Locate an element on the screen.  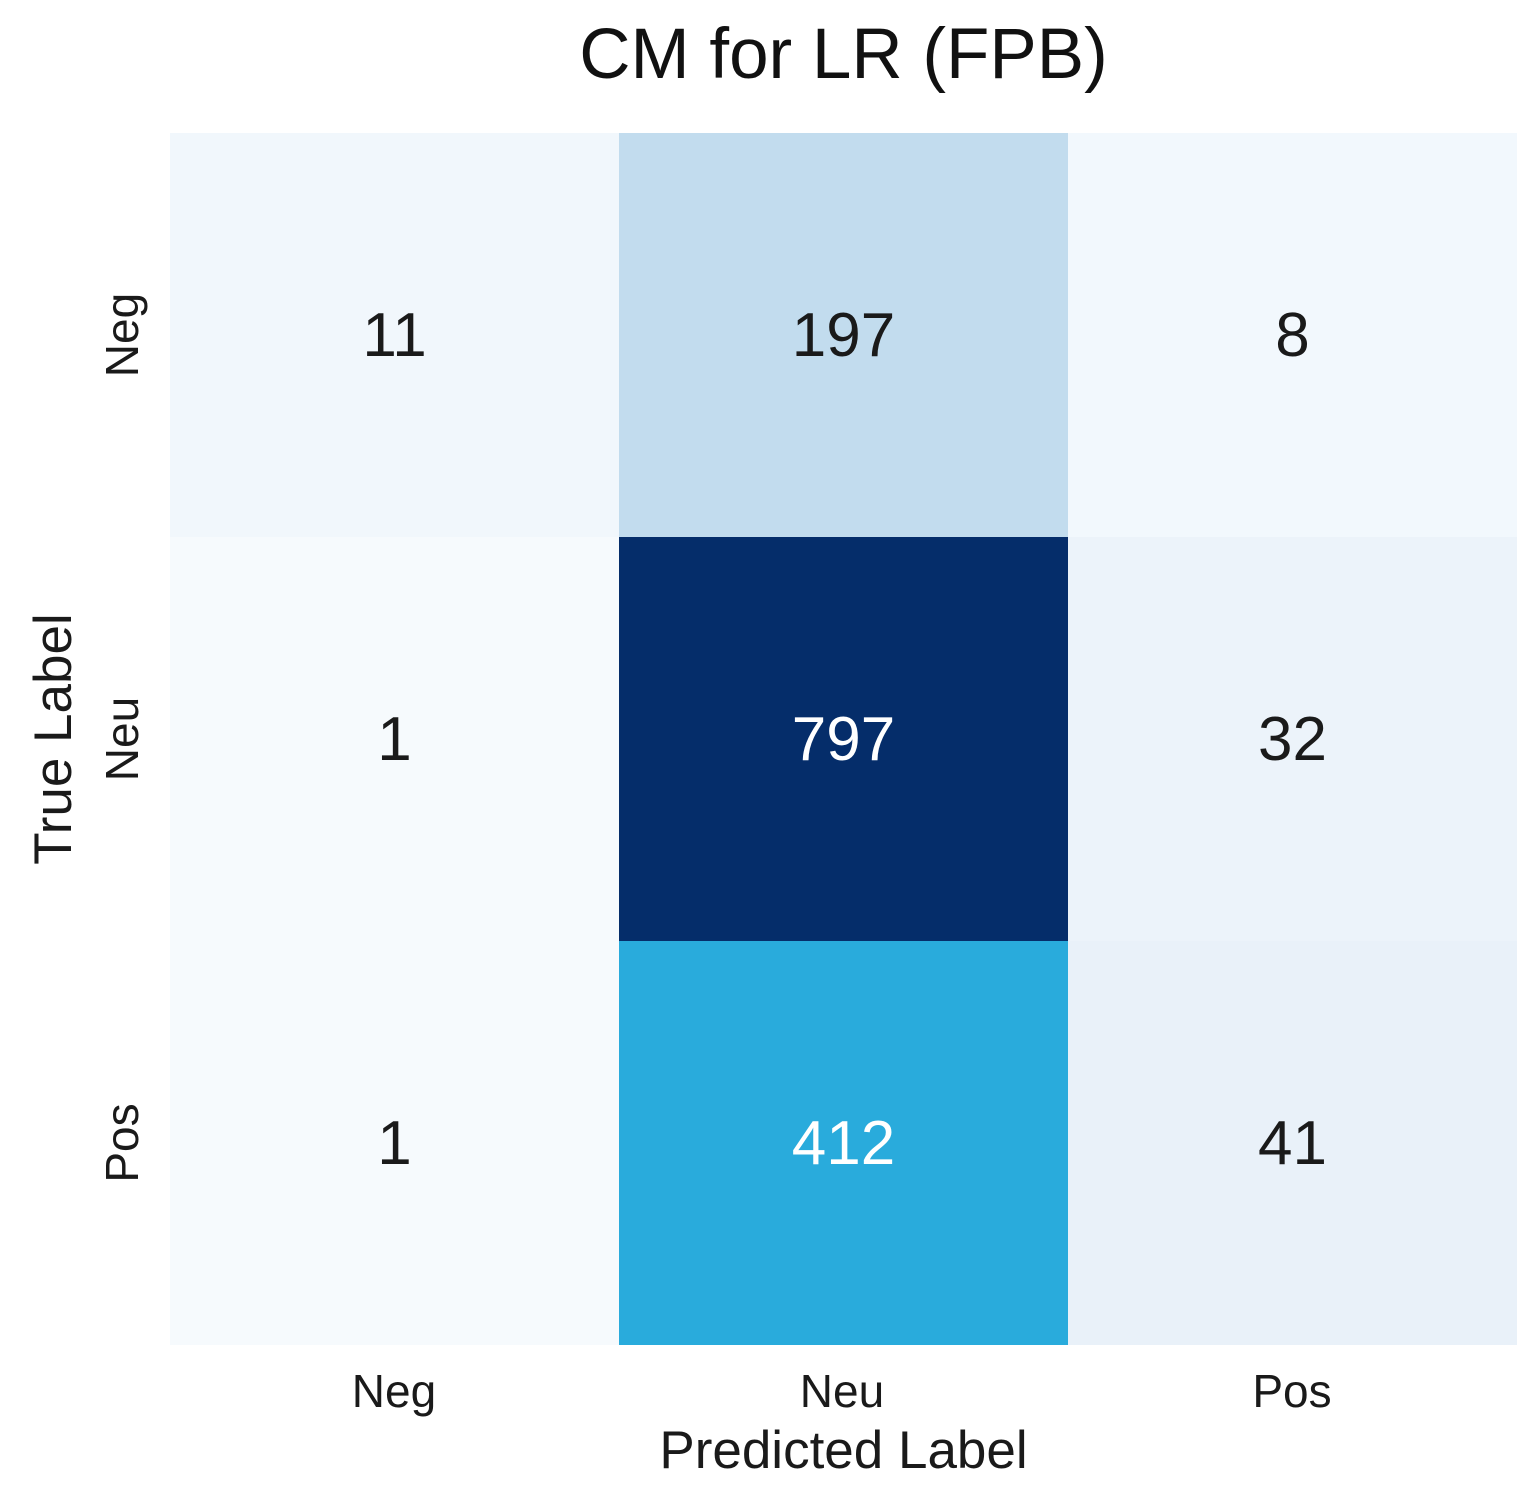
cell-value: 197 is located at coordinates (843, 335).